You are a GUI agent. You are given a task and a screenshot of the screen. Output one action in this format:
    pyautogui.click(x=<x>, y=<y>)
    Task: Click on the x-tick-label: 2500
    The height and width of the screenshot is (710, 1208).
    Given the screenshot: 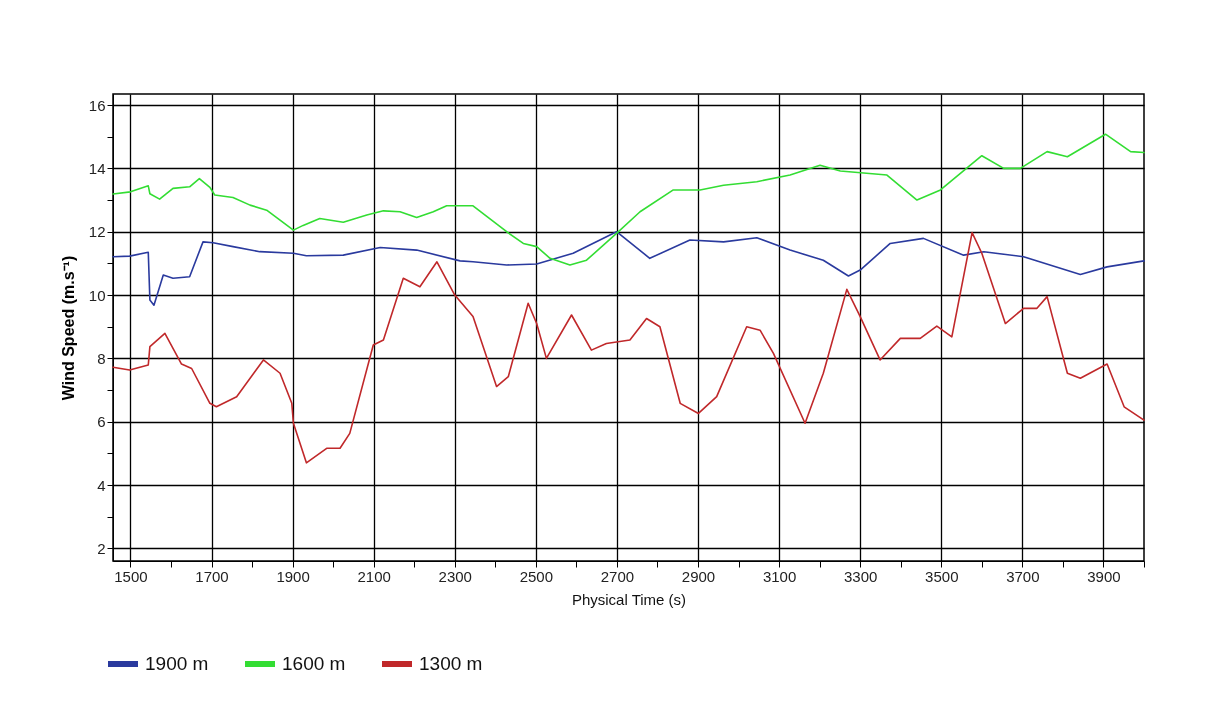 What is the action you would take?
    pyautogui.click(x=536, y=576)
    